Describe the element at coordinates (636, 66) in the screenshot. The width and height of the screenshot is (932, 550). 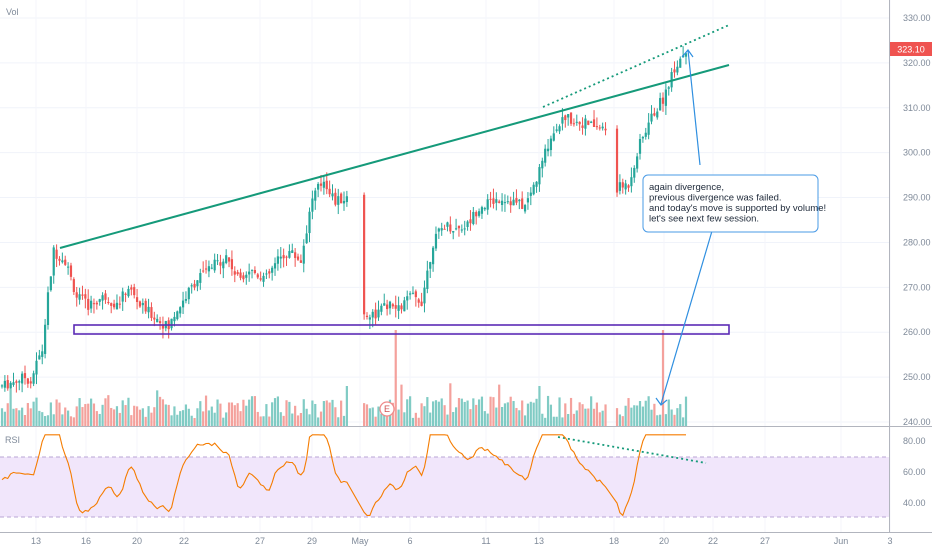
I see `upper-channel-dotted-line` at that location.